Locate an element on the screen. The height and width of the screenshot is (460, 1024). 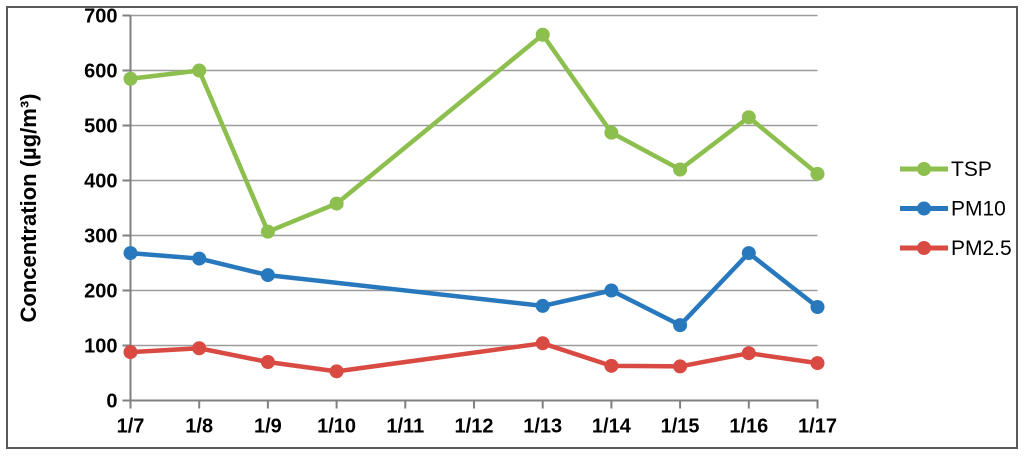
legend-item-PM10: PM10 is located at coordinates (953, 209).